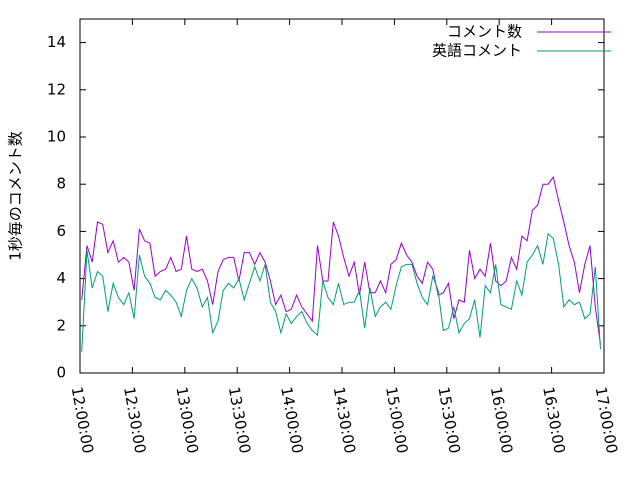 Image resolution: width=640 pixels, height=480 pixels. What do you see at coordinates (61, 373) in the screenshot?
I see `y-tick-label: 0` at bounding box center [61, 373].